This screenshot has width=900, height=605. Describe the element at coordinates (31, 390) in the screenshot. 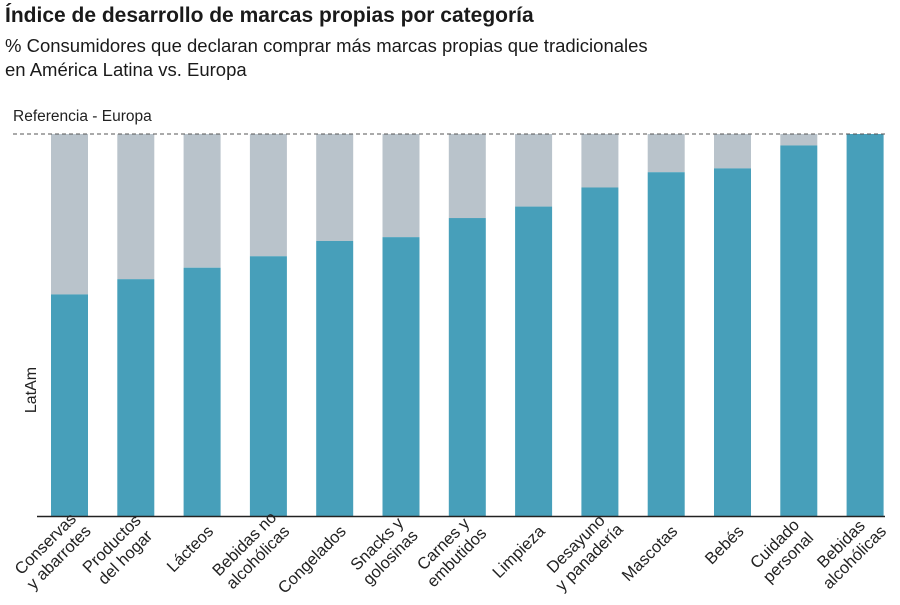

I see `y-axis-label: LatAm` at that location.